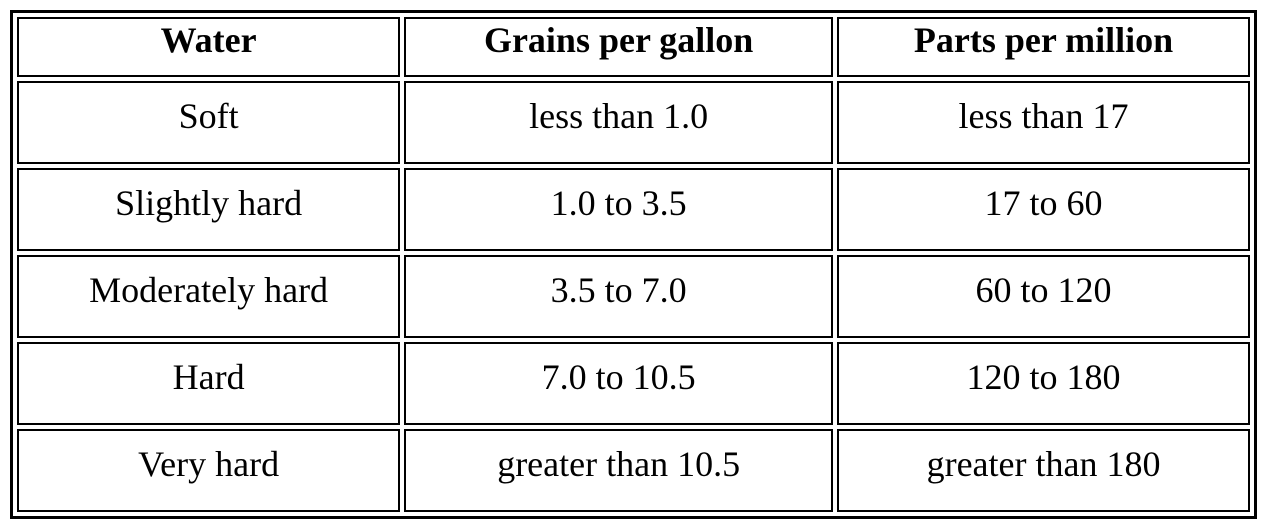 This screenshot has width=1268, height=529. Describe the element at coordinates (208, 296) in the screenshot. I see `table-cell: Moderately hard` at that location.